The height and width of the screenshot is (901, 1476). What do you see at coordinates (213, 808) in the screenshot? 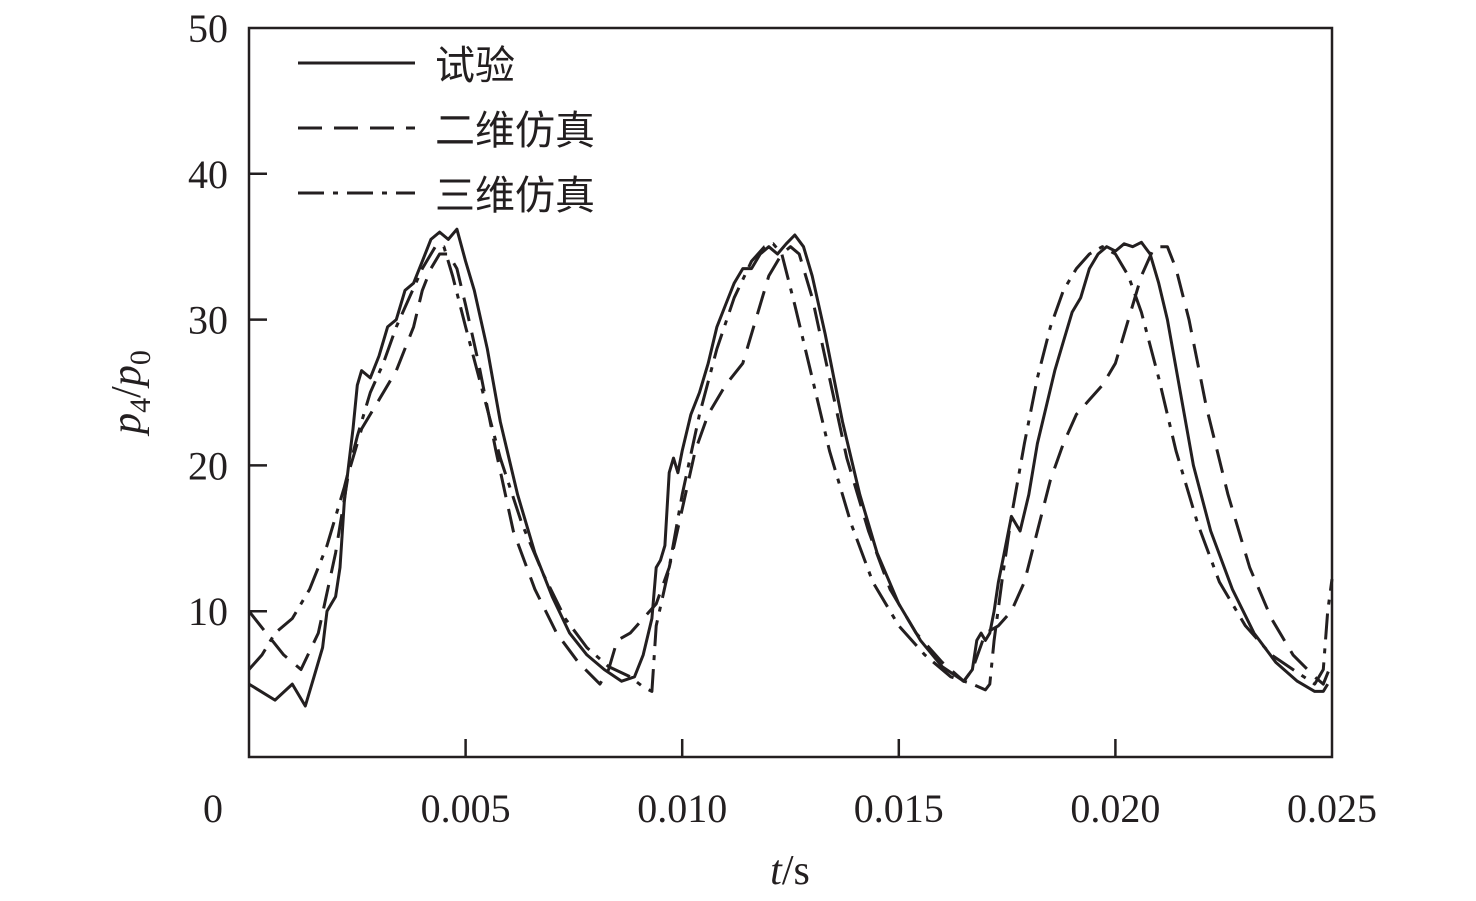
I see `x-tick-label-0: 0` at bounding box center [213, 808].